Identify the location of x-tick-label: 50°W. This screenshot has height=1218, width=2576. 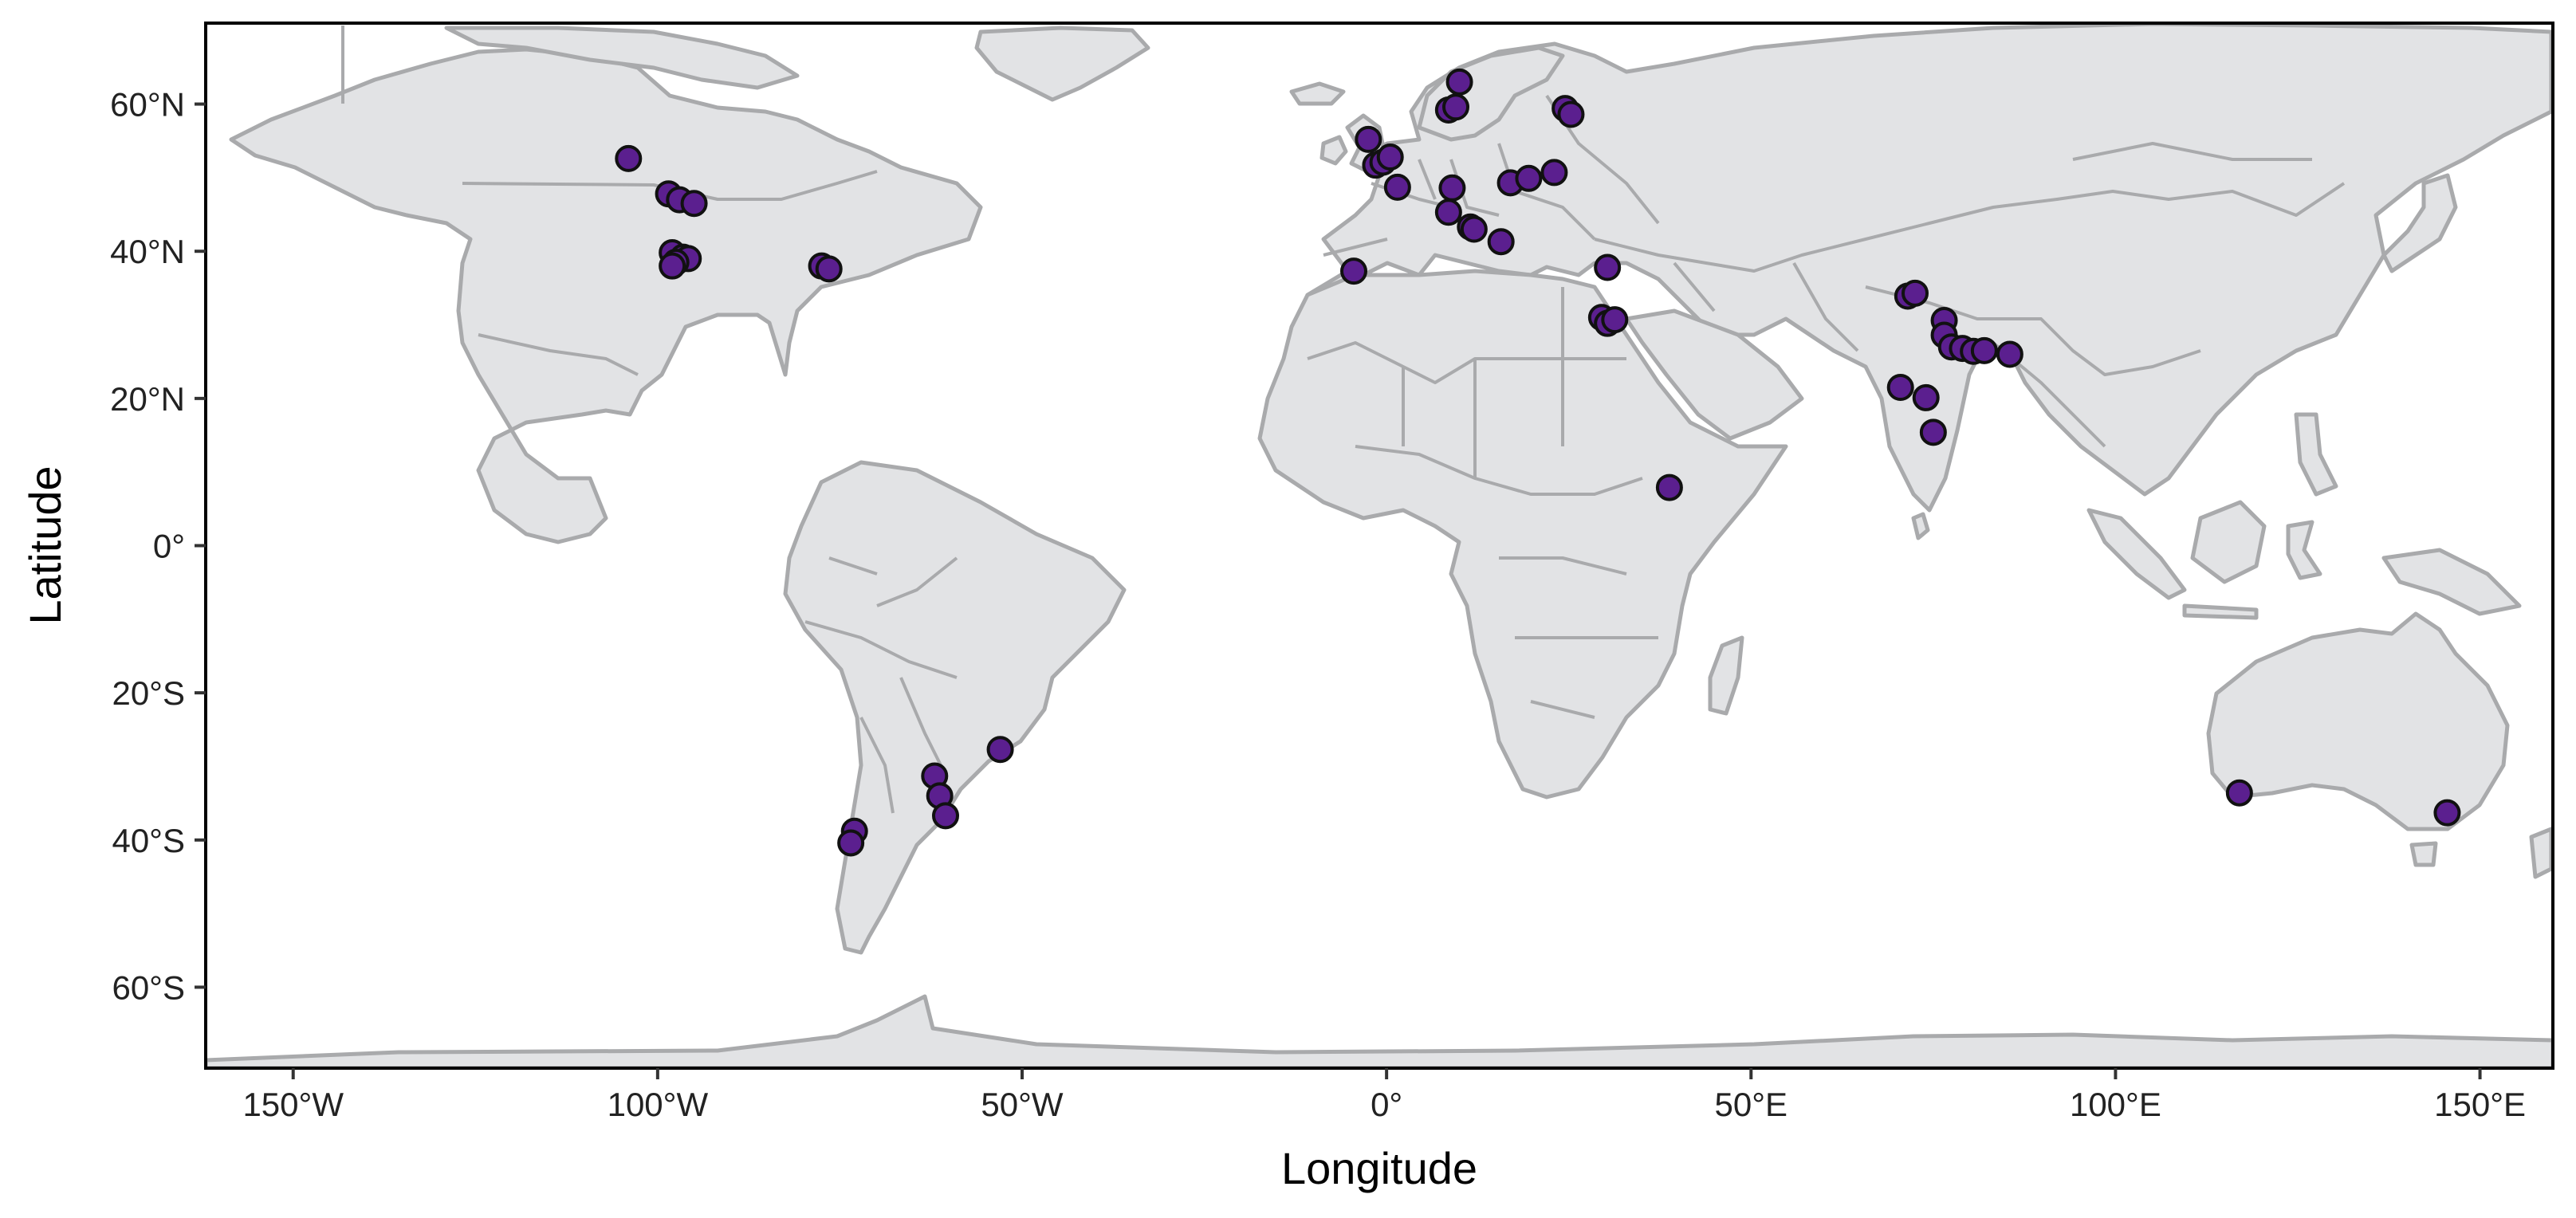
(1023, 1104).